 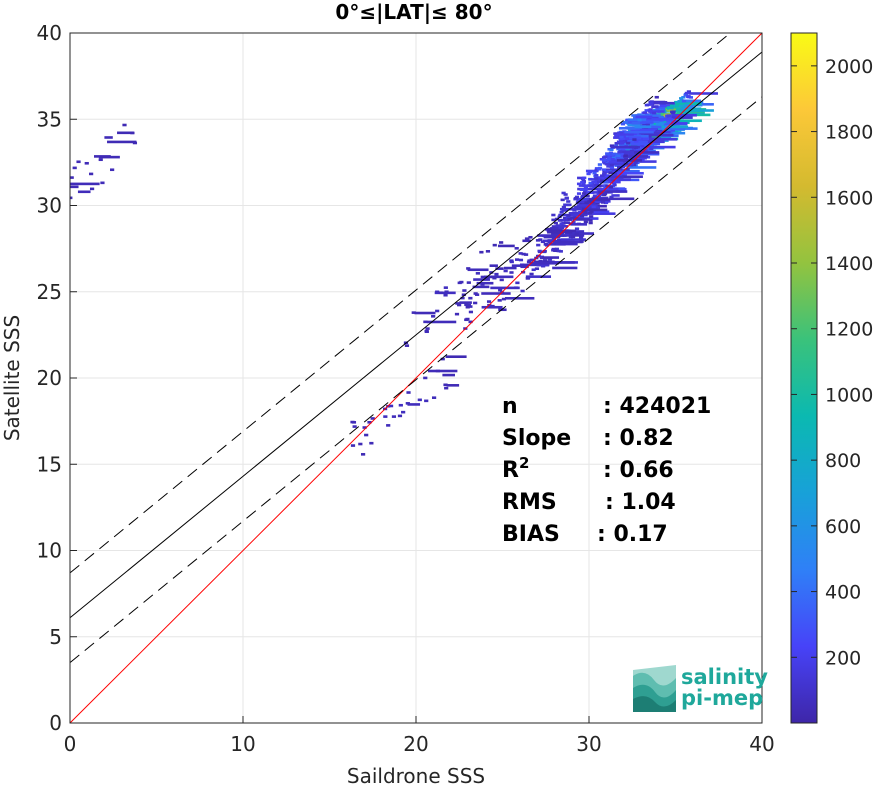 What do you see at coordinates (843, 658) in the screenshot?
I see `colorbar-tick-label: 200` at bounding box center [843, 658].